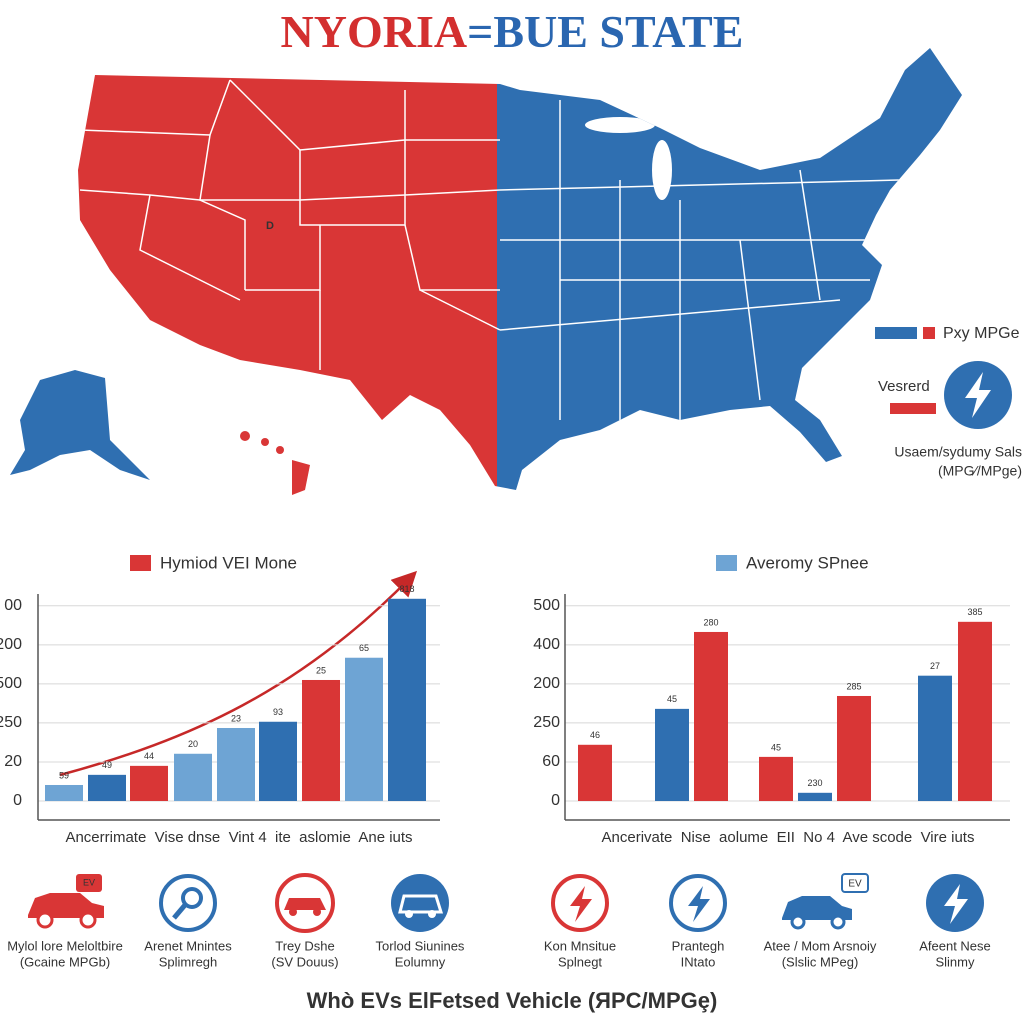 The image size is (1024, 1024). I want to click on icon-label: (Slslic MPeg), so click(820, 961).